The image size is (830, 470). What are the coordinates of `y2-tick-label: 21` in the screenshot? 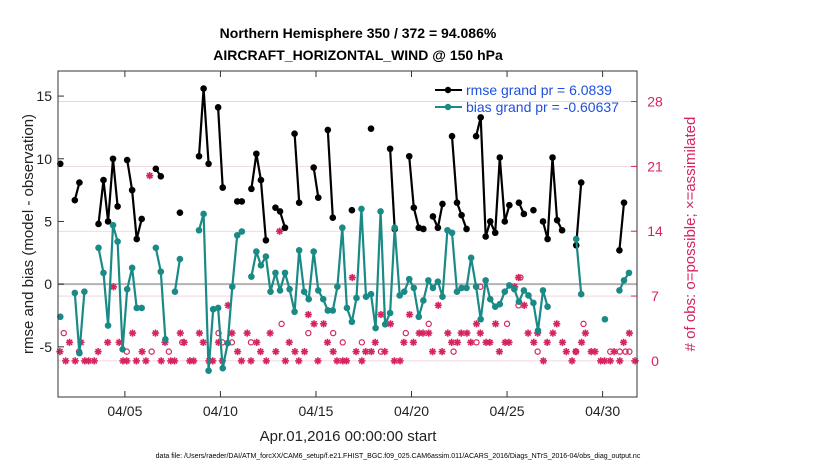 It's located at (655, 166).